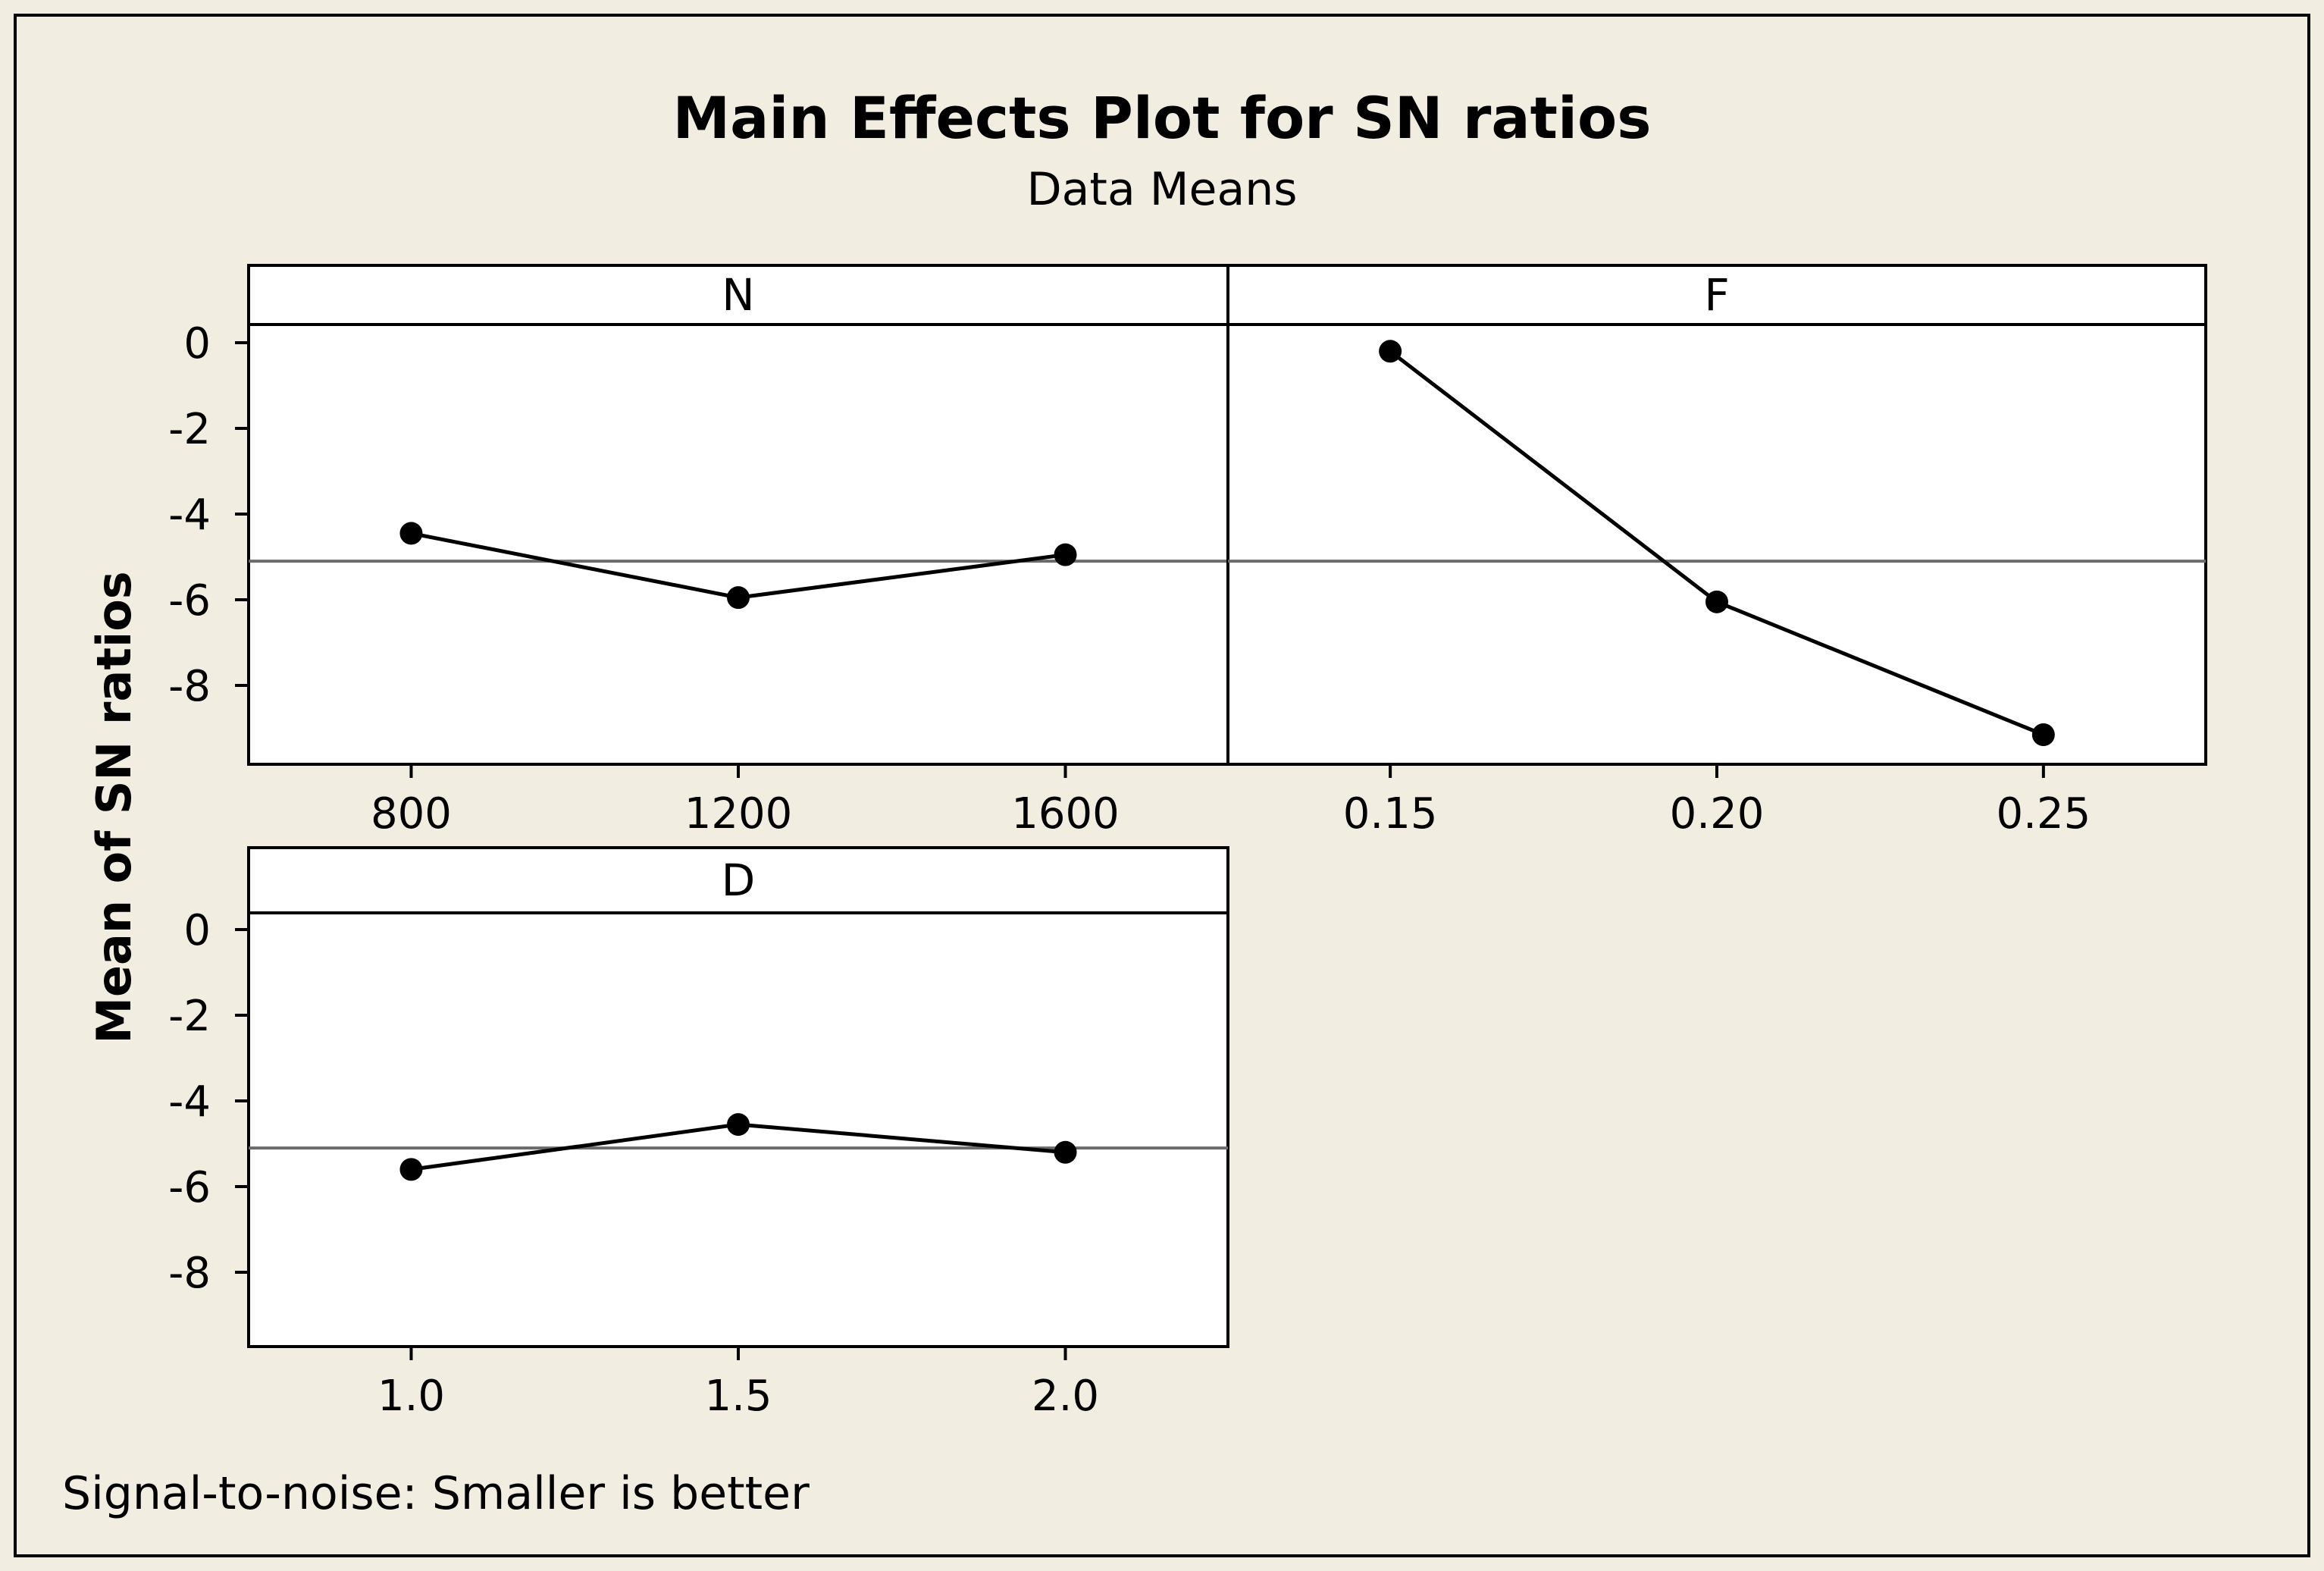 This screenshot has height=1571, width=2324. Describe the element at coordinates (436, 1493) in the screenshot. I see `footnote: Signal-to-noise: Smaller is better` at that location.